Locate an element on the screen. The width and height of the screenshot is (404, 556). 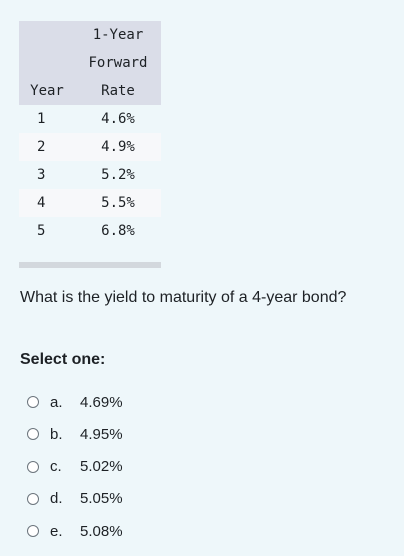
select-one-label: Select one: is located at coordinates (63, 359).